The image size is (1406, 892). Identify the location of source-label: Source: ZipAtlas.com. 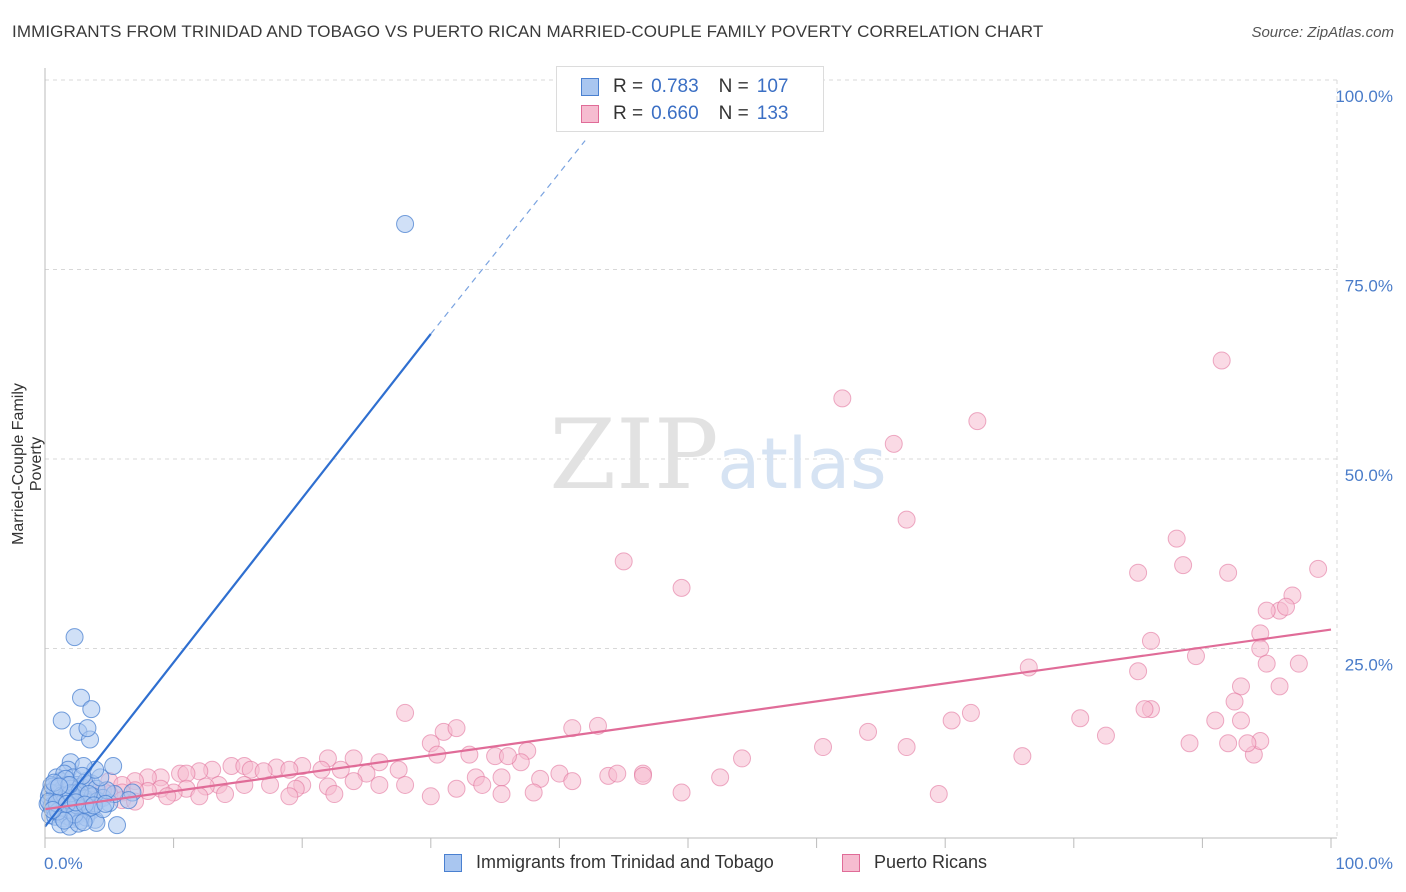
(1322, 32).